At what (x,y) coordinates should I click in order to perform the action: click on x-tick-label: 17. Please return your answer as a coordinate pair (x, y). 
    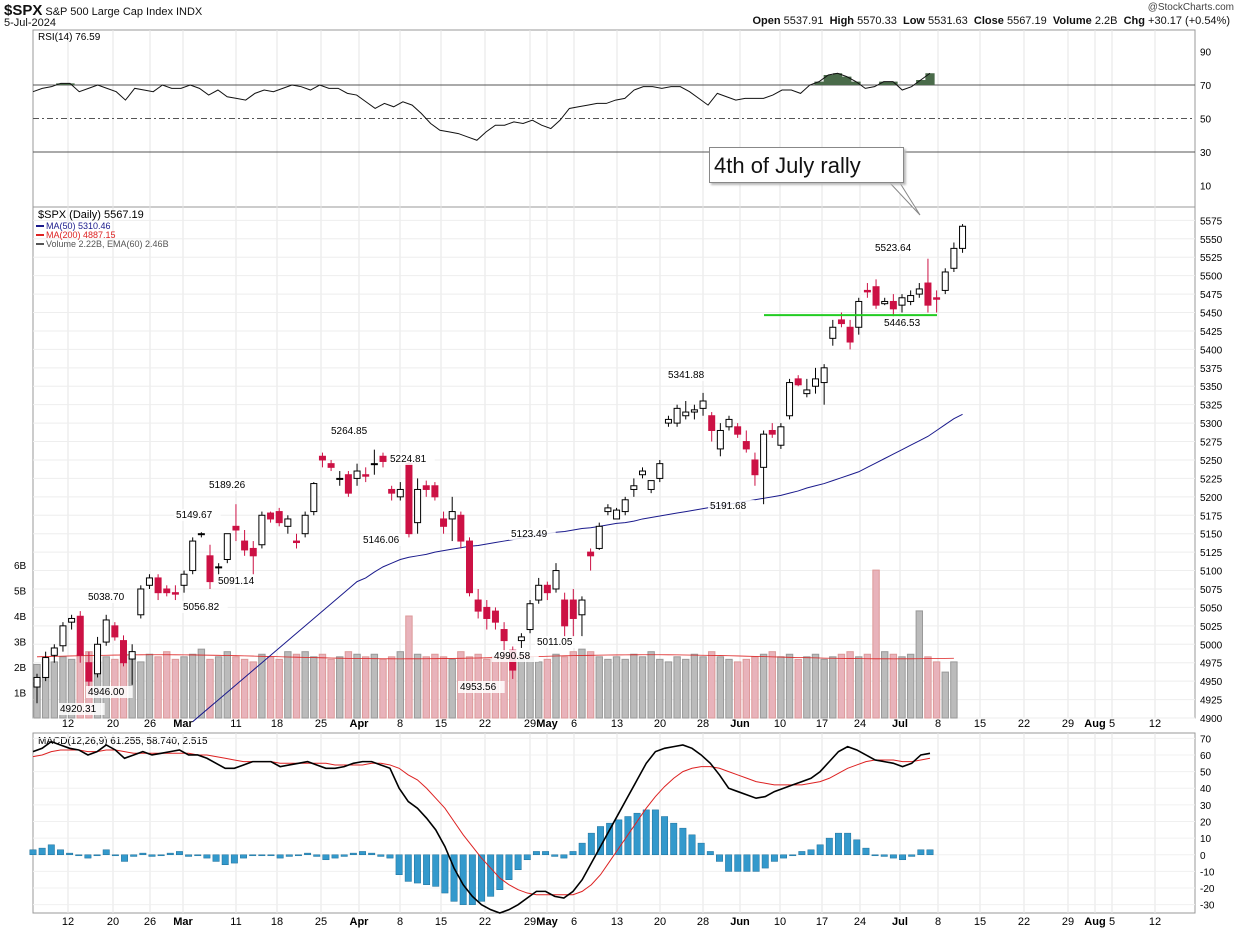
    Looking at the image, I should click on (822, 922).